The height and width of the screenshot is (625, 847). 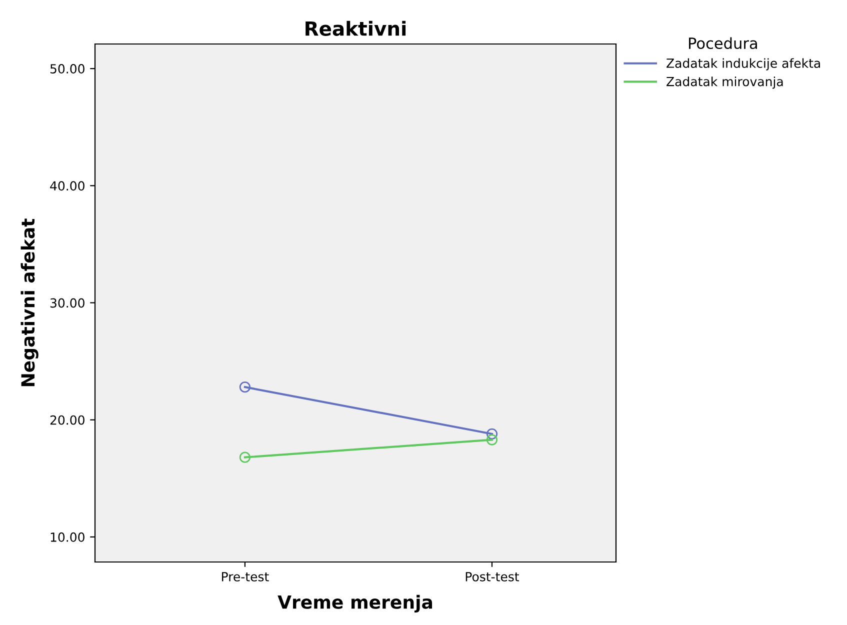 I want to click on chart-title: Reaktivni, so click(x=356, y=28).